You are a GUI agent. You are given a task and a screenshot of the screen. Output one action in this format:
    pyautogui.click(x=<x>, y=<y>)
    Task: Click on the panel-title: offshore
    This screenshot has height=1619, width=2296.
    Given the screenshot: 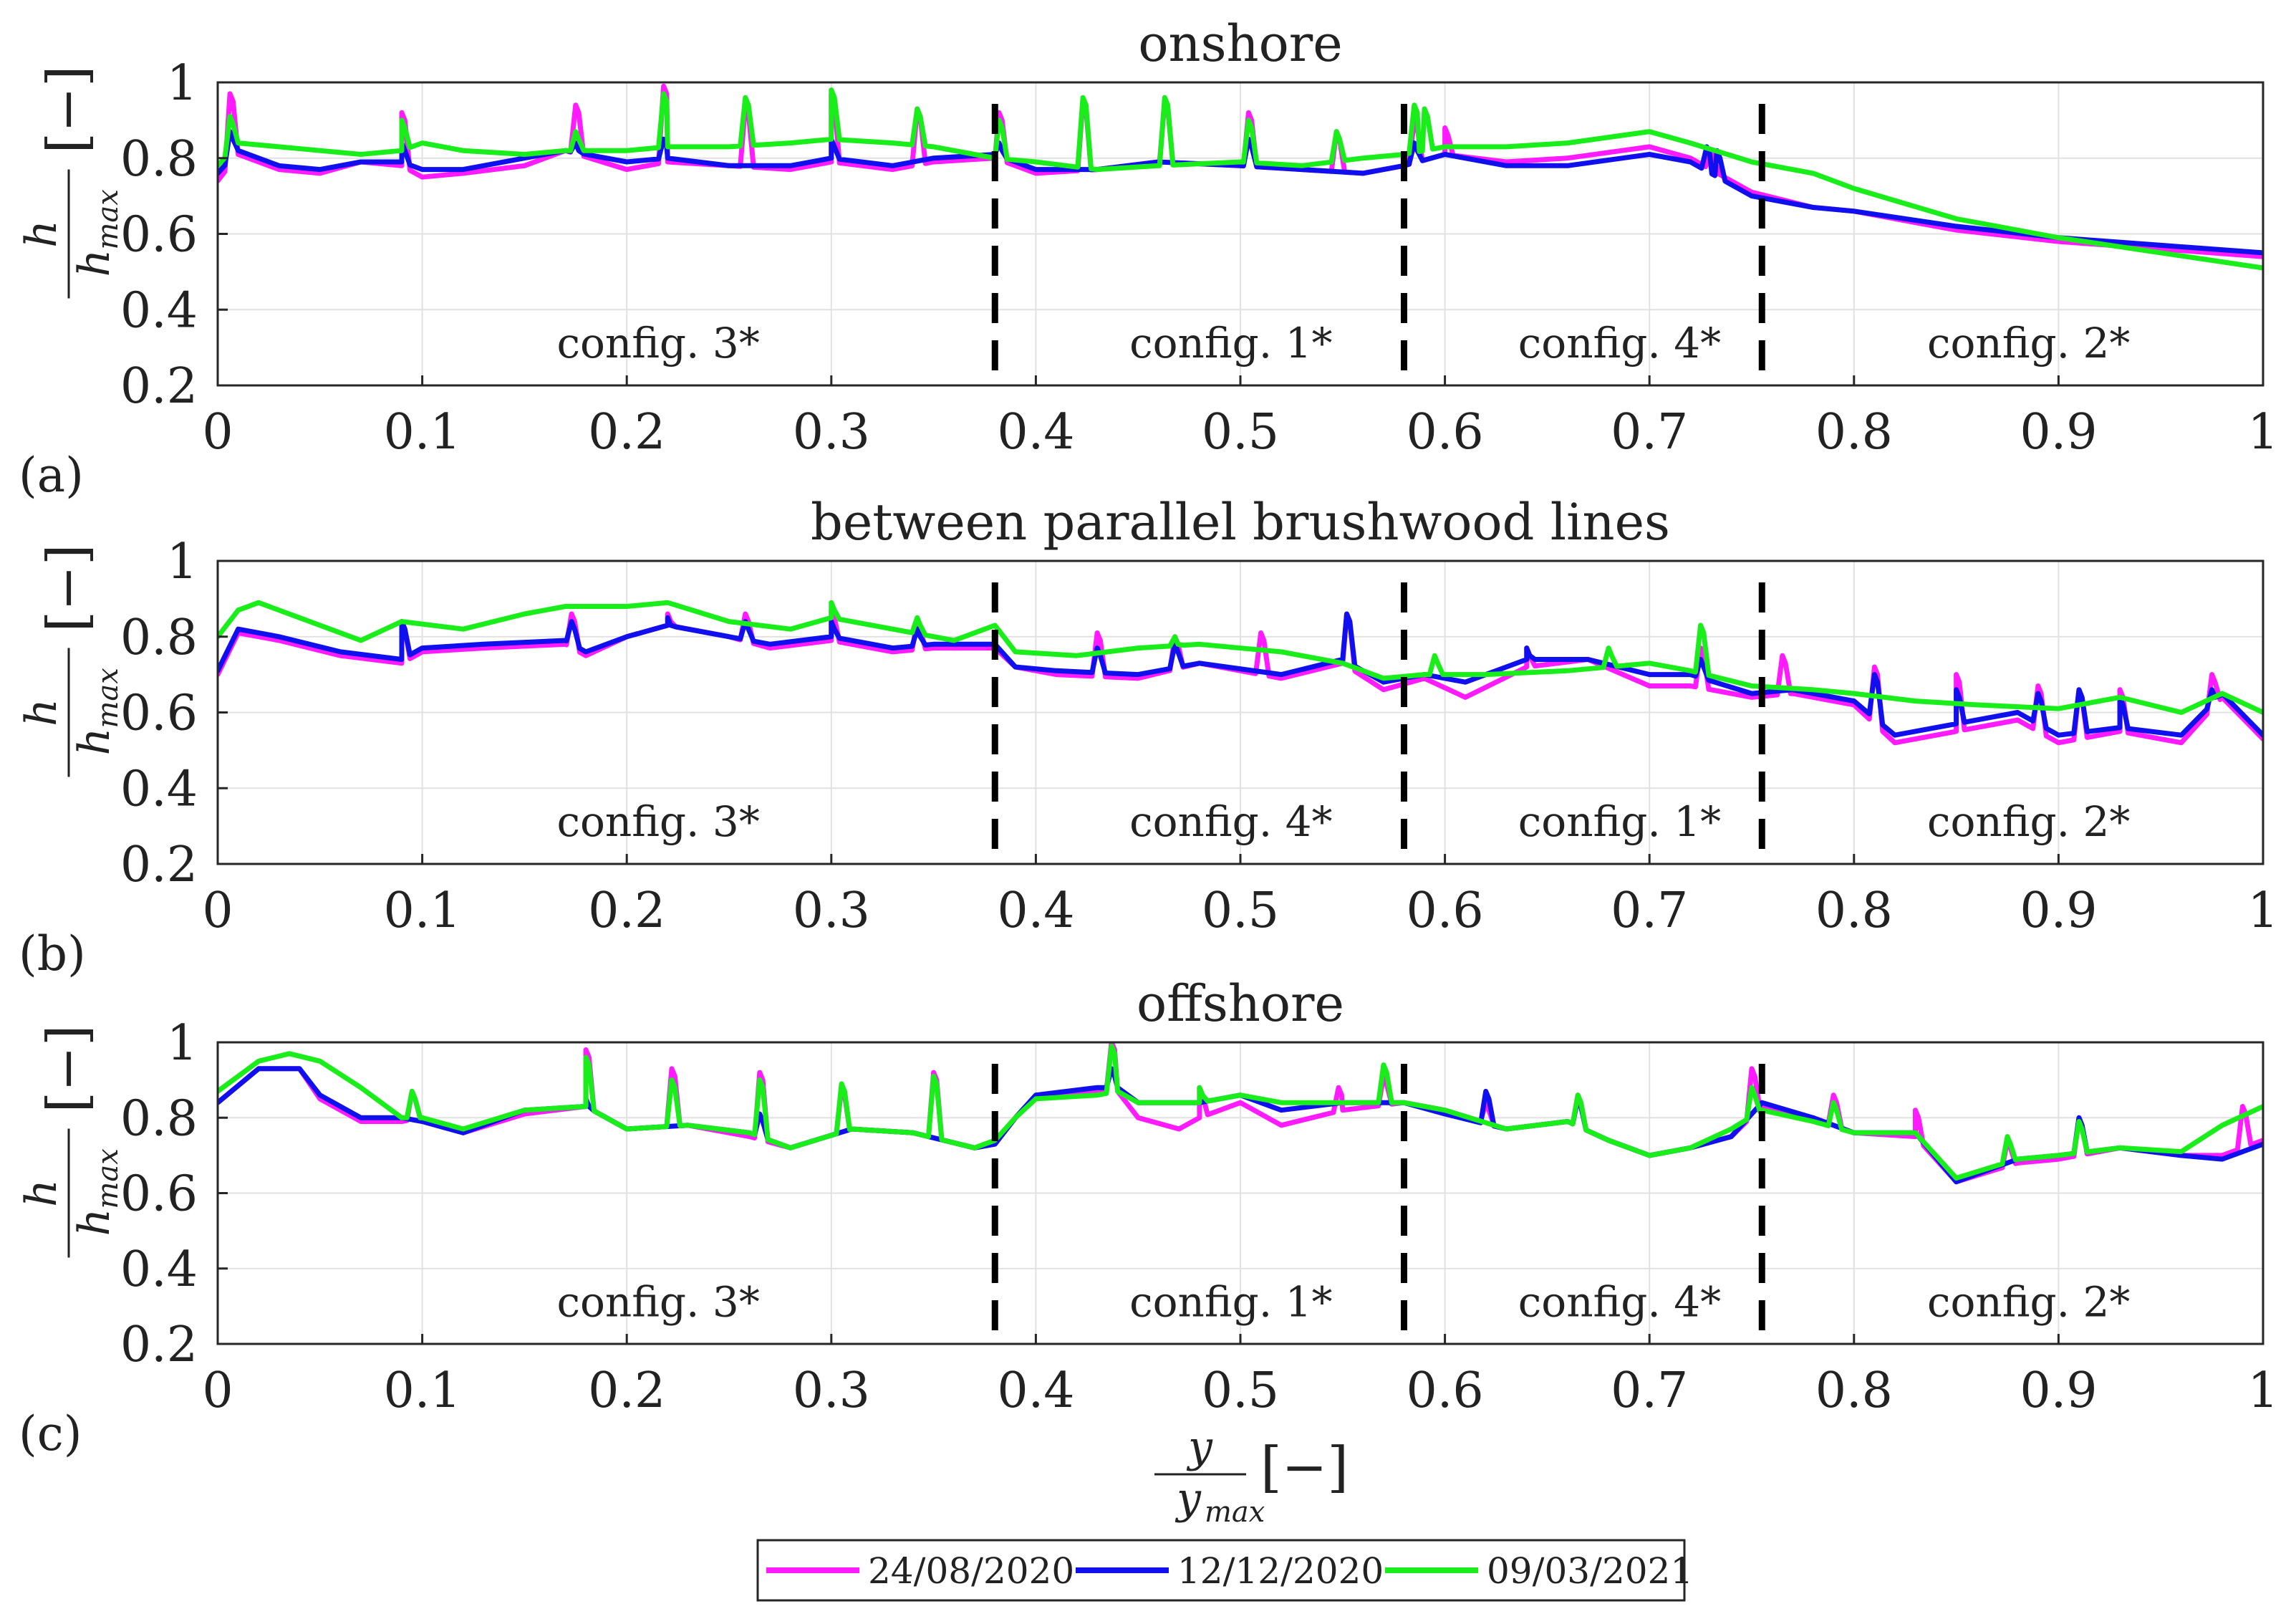 What is the action you would take?
    pyautogui.click(x=1240, y=1004)
    